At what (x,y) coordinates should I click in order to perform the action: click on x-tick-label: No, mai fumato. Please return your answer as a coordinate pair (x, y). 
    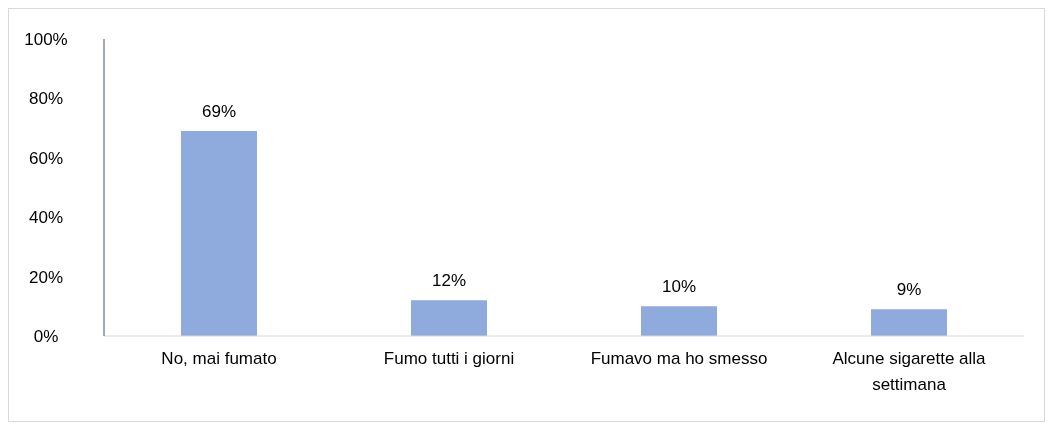
    Looking at the image, I should click on (219, 358).